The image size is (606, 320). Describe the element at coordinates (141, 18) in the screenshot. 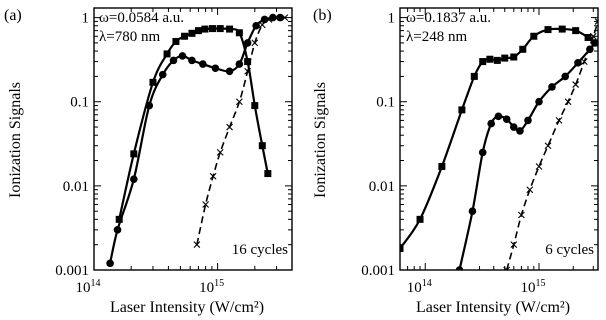

I see `annotation-omega: ω=0.0584 a.u.` at that location.